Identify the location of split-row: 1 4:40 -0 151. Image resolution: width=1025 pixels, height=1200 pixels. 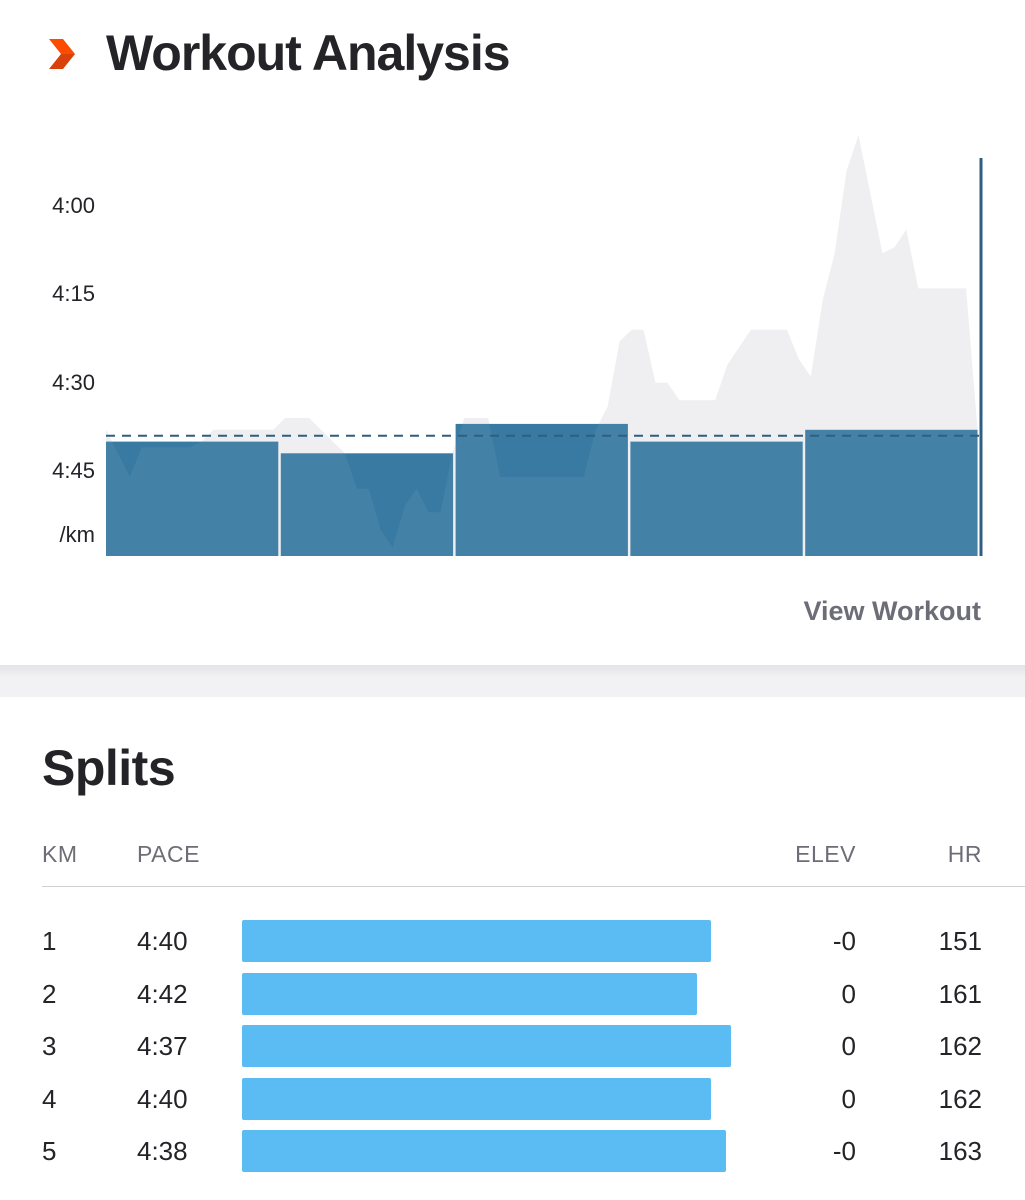
(512, 941).